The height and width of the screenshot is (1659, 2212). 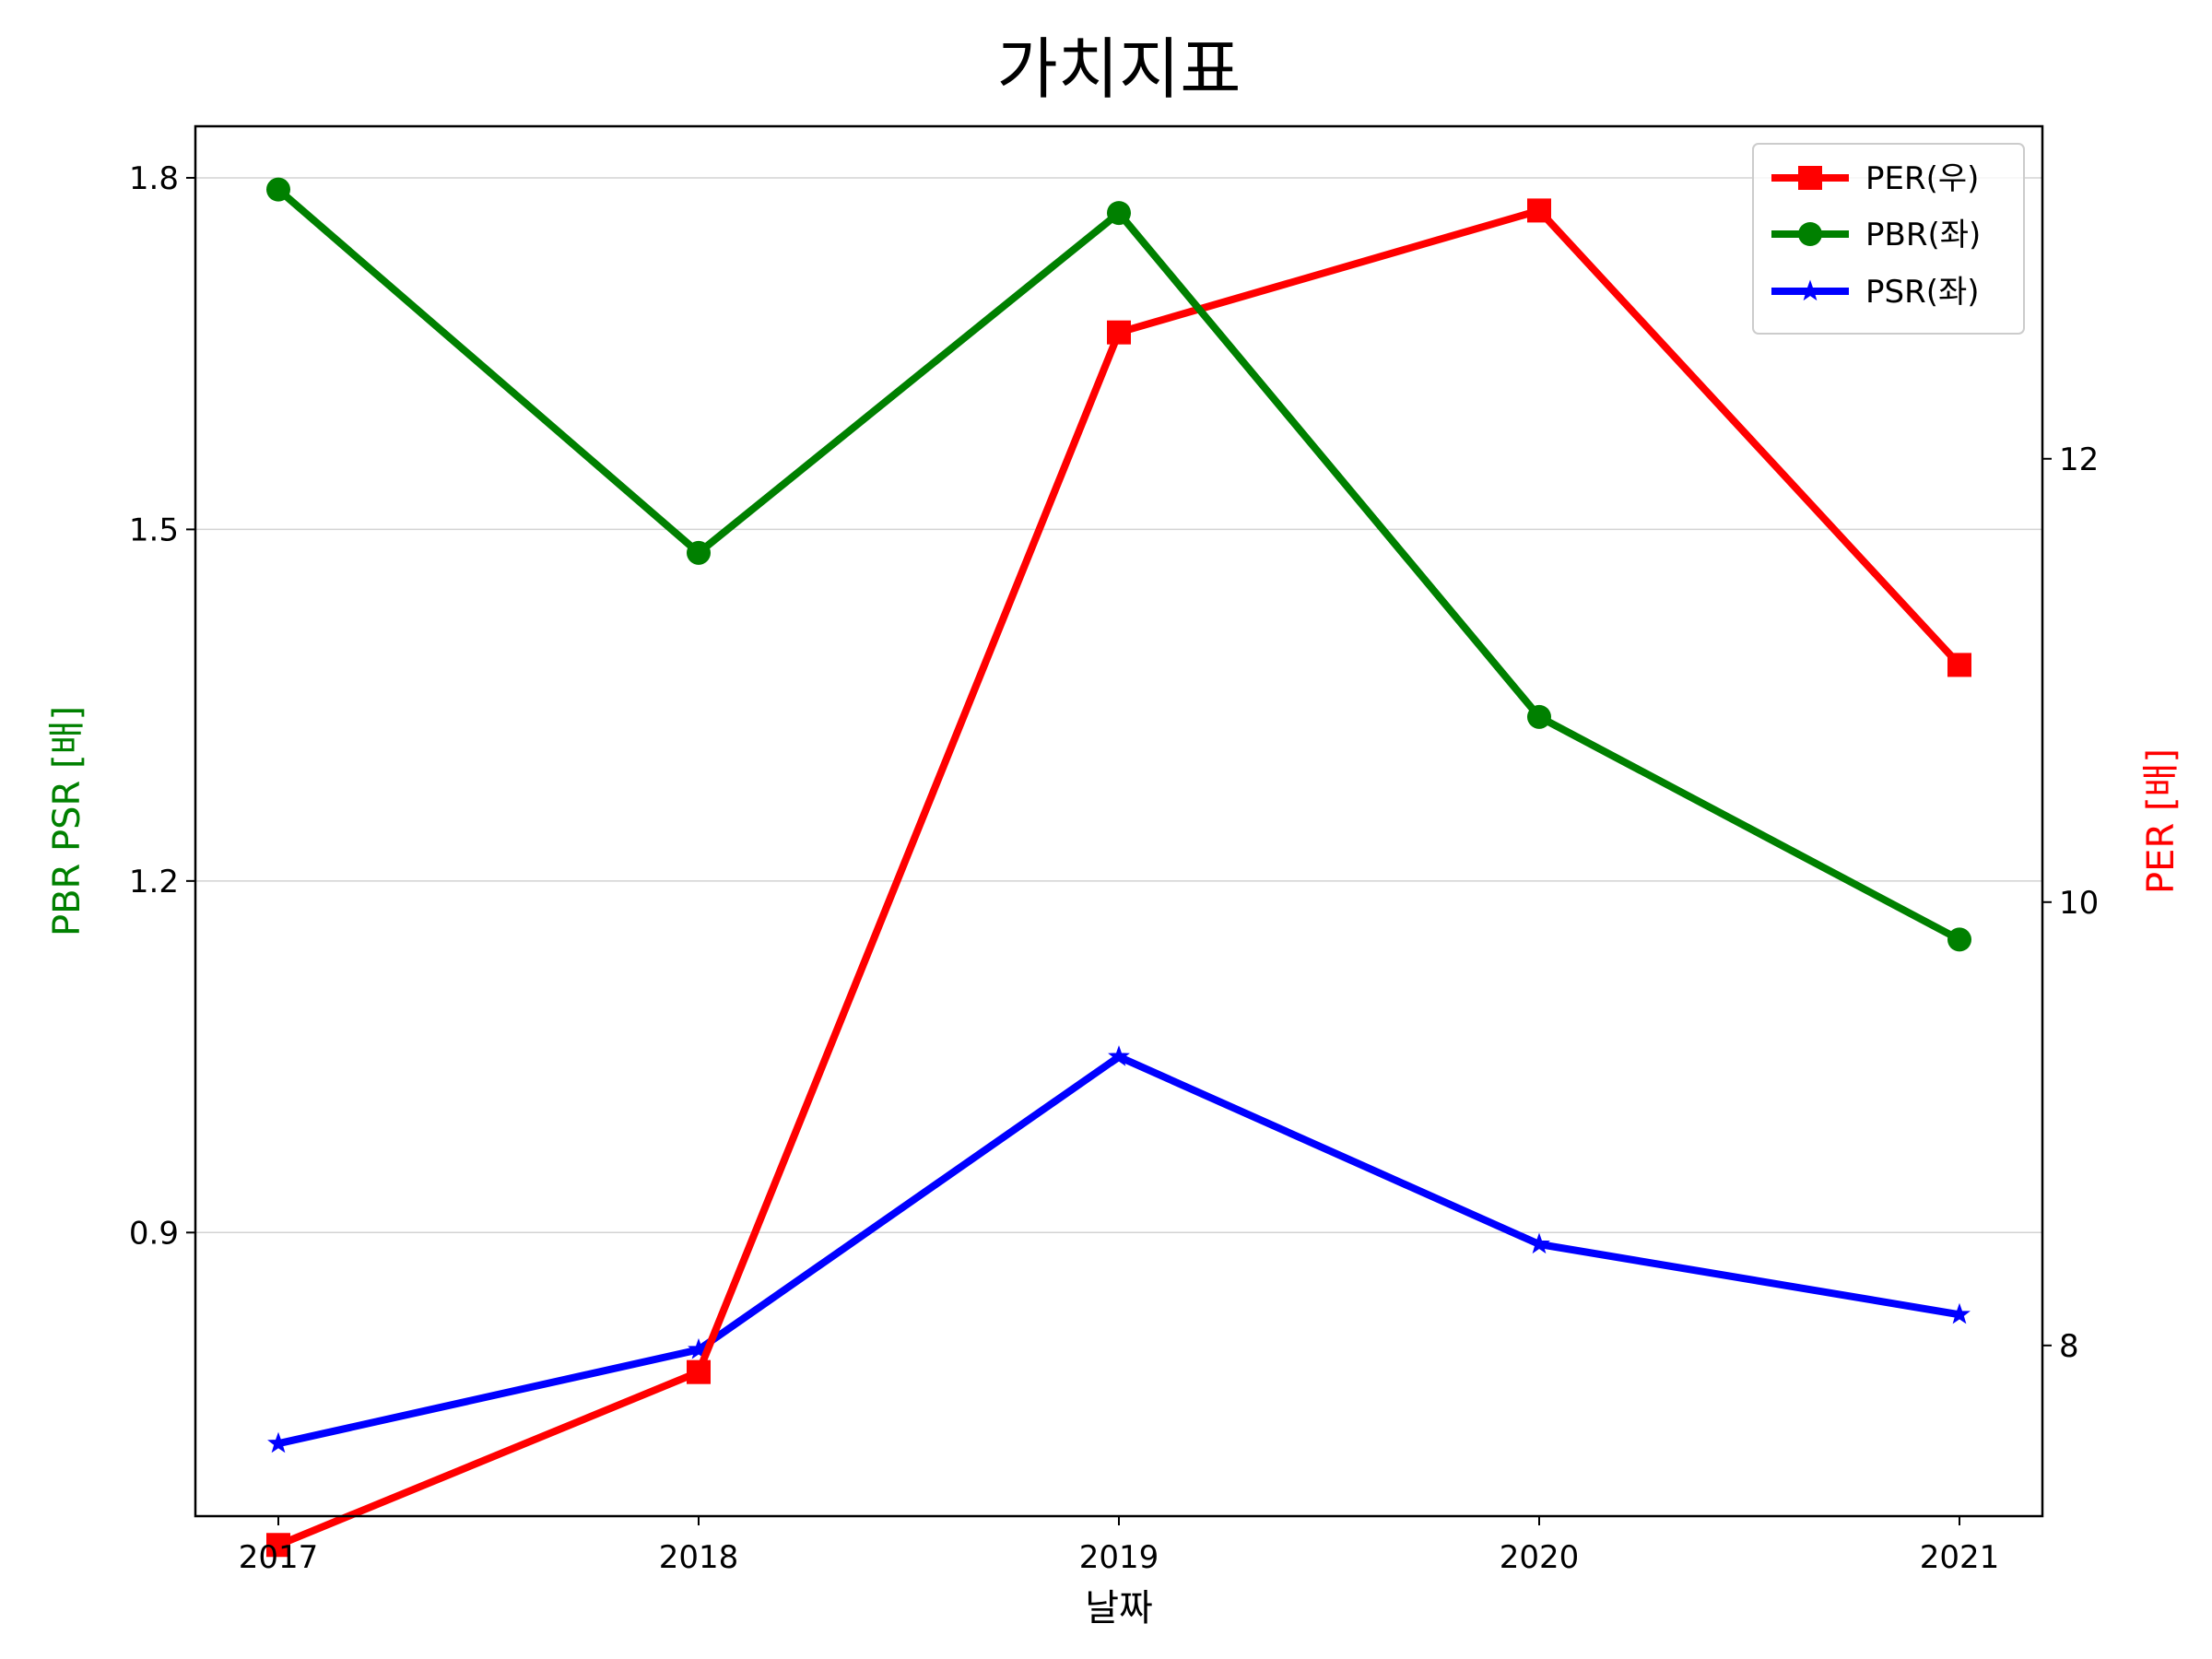 I want to click on chart-title: 가치지표, so click(x=1119, y=69).